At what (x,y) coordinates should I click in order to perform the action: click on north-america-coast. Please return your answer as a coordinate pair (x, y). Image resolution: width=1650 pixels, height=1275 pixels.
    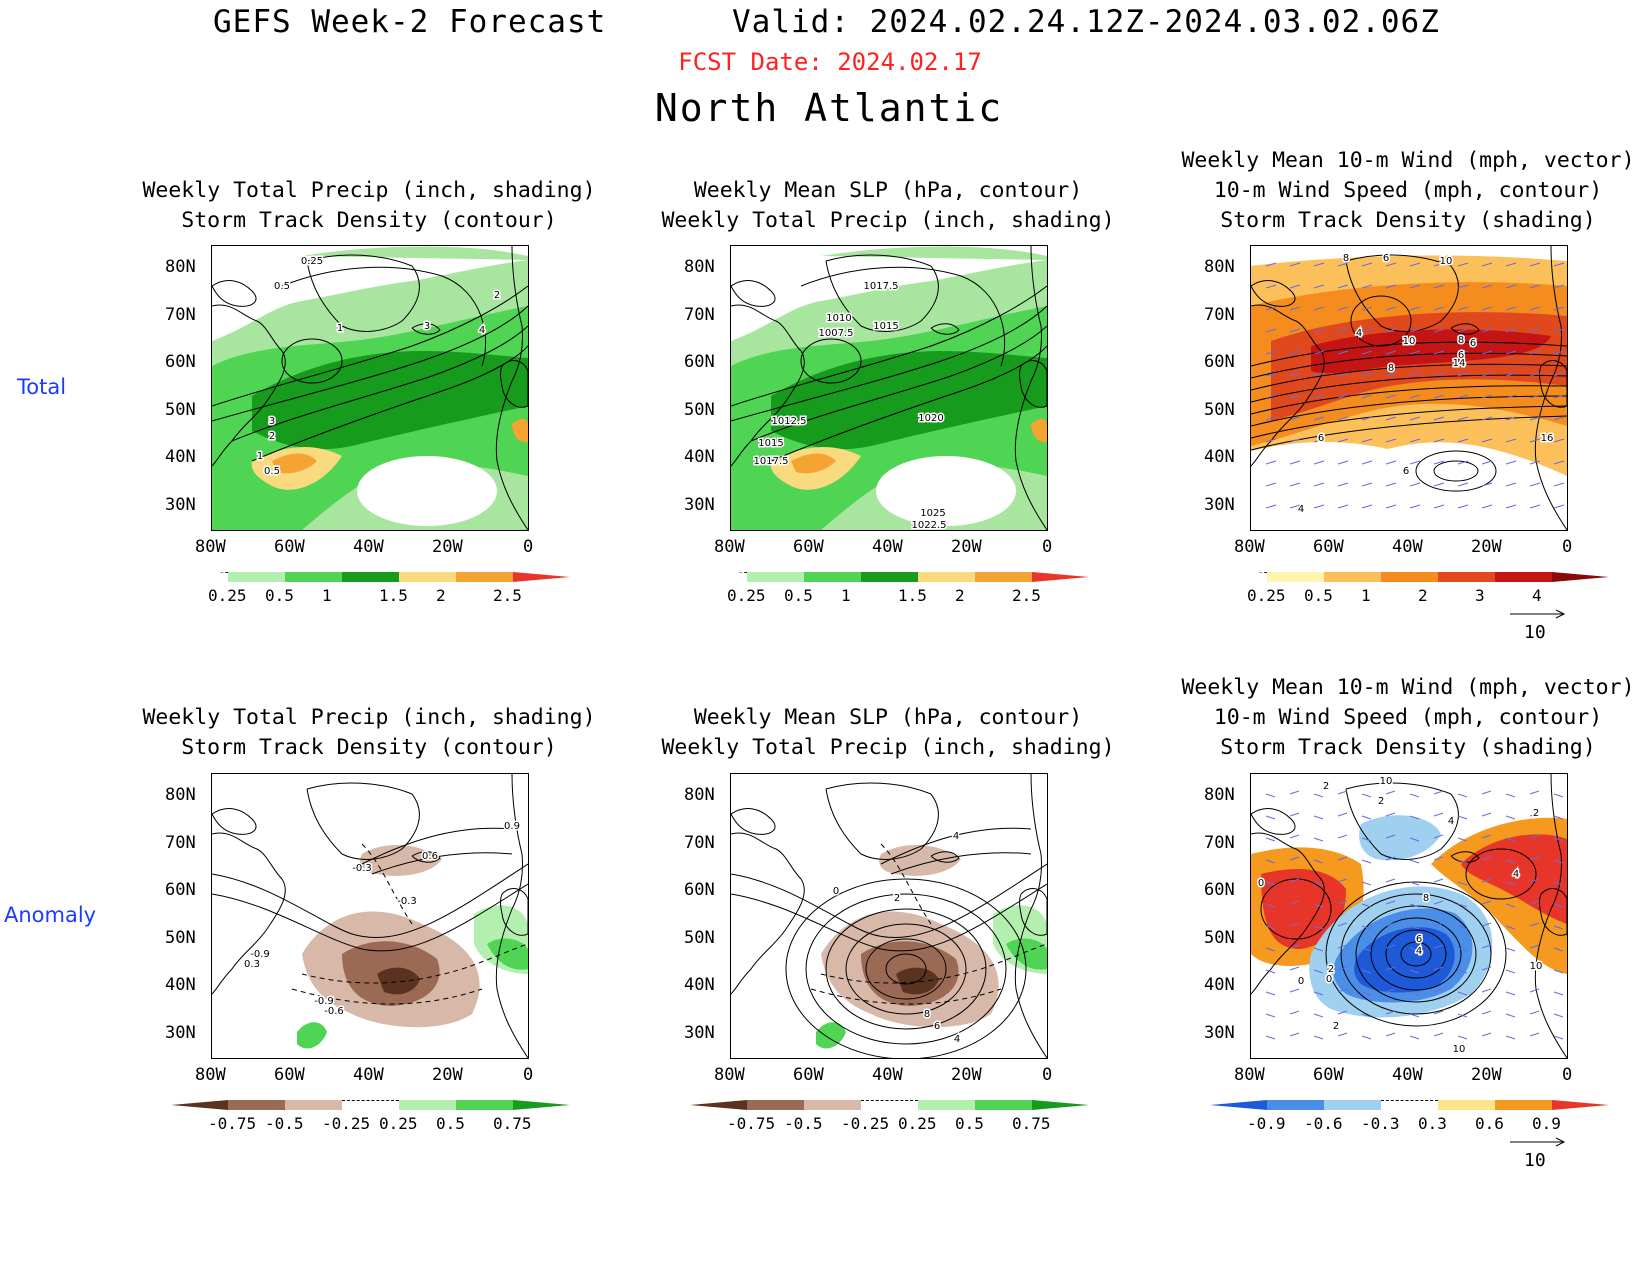
    Looking at the image, I should click on (768, 913).